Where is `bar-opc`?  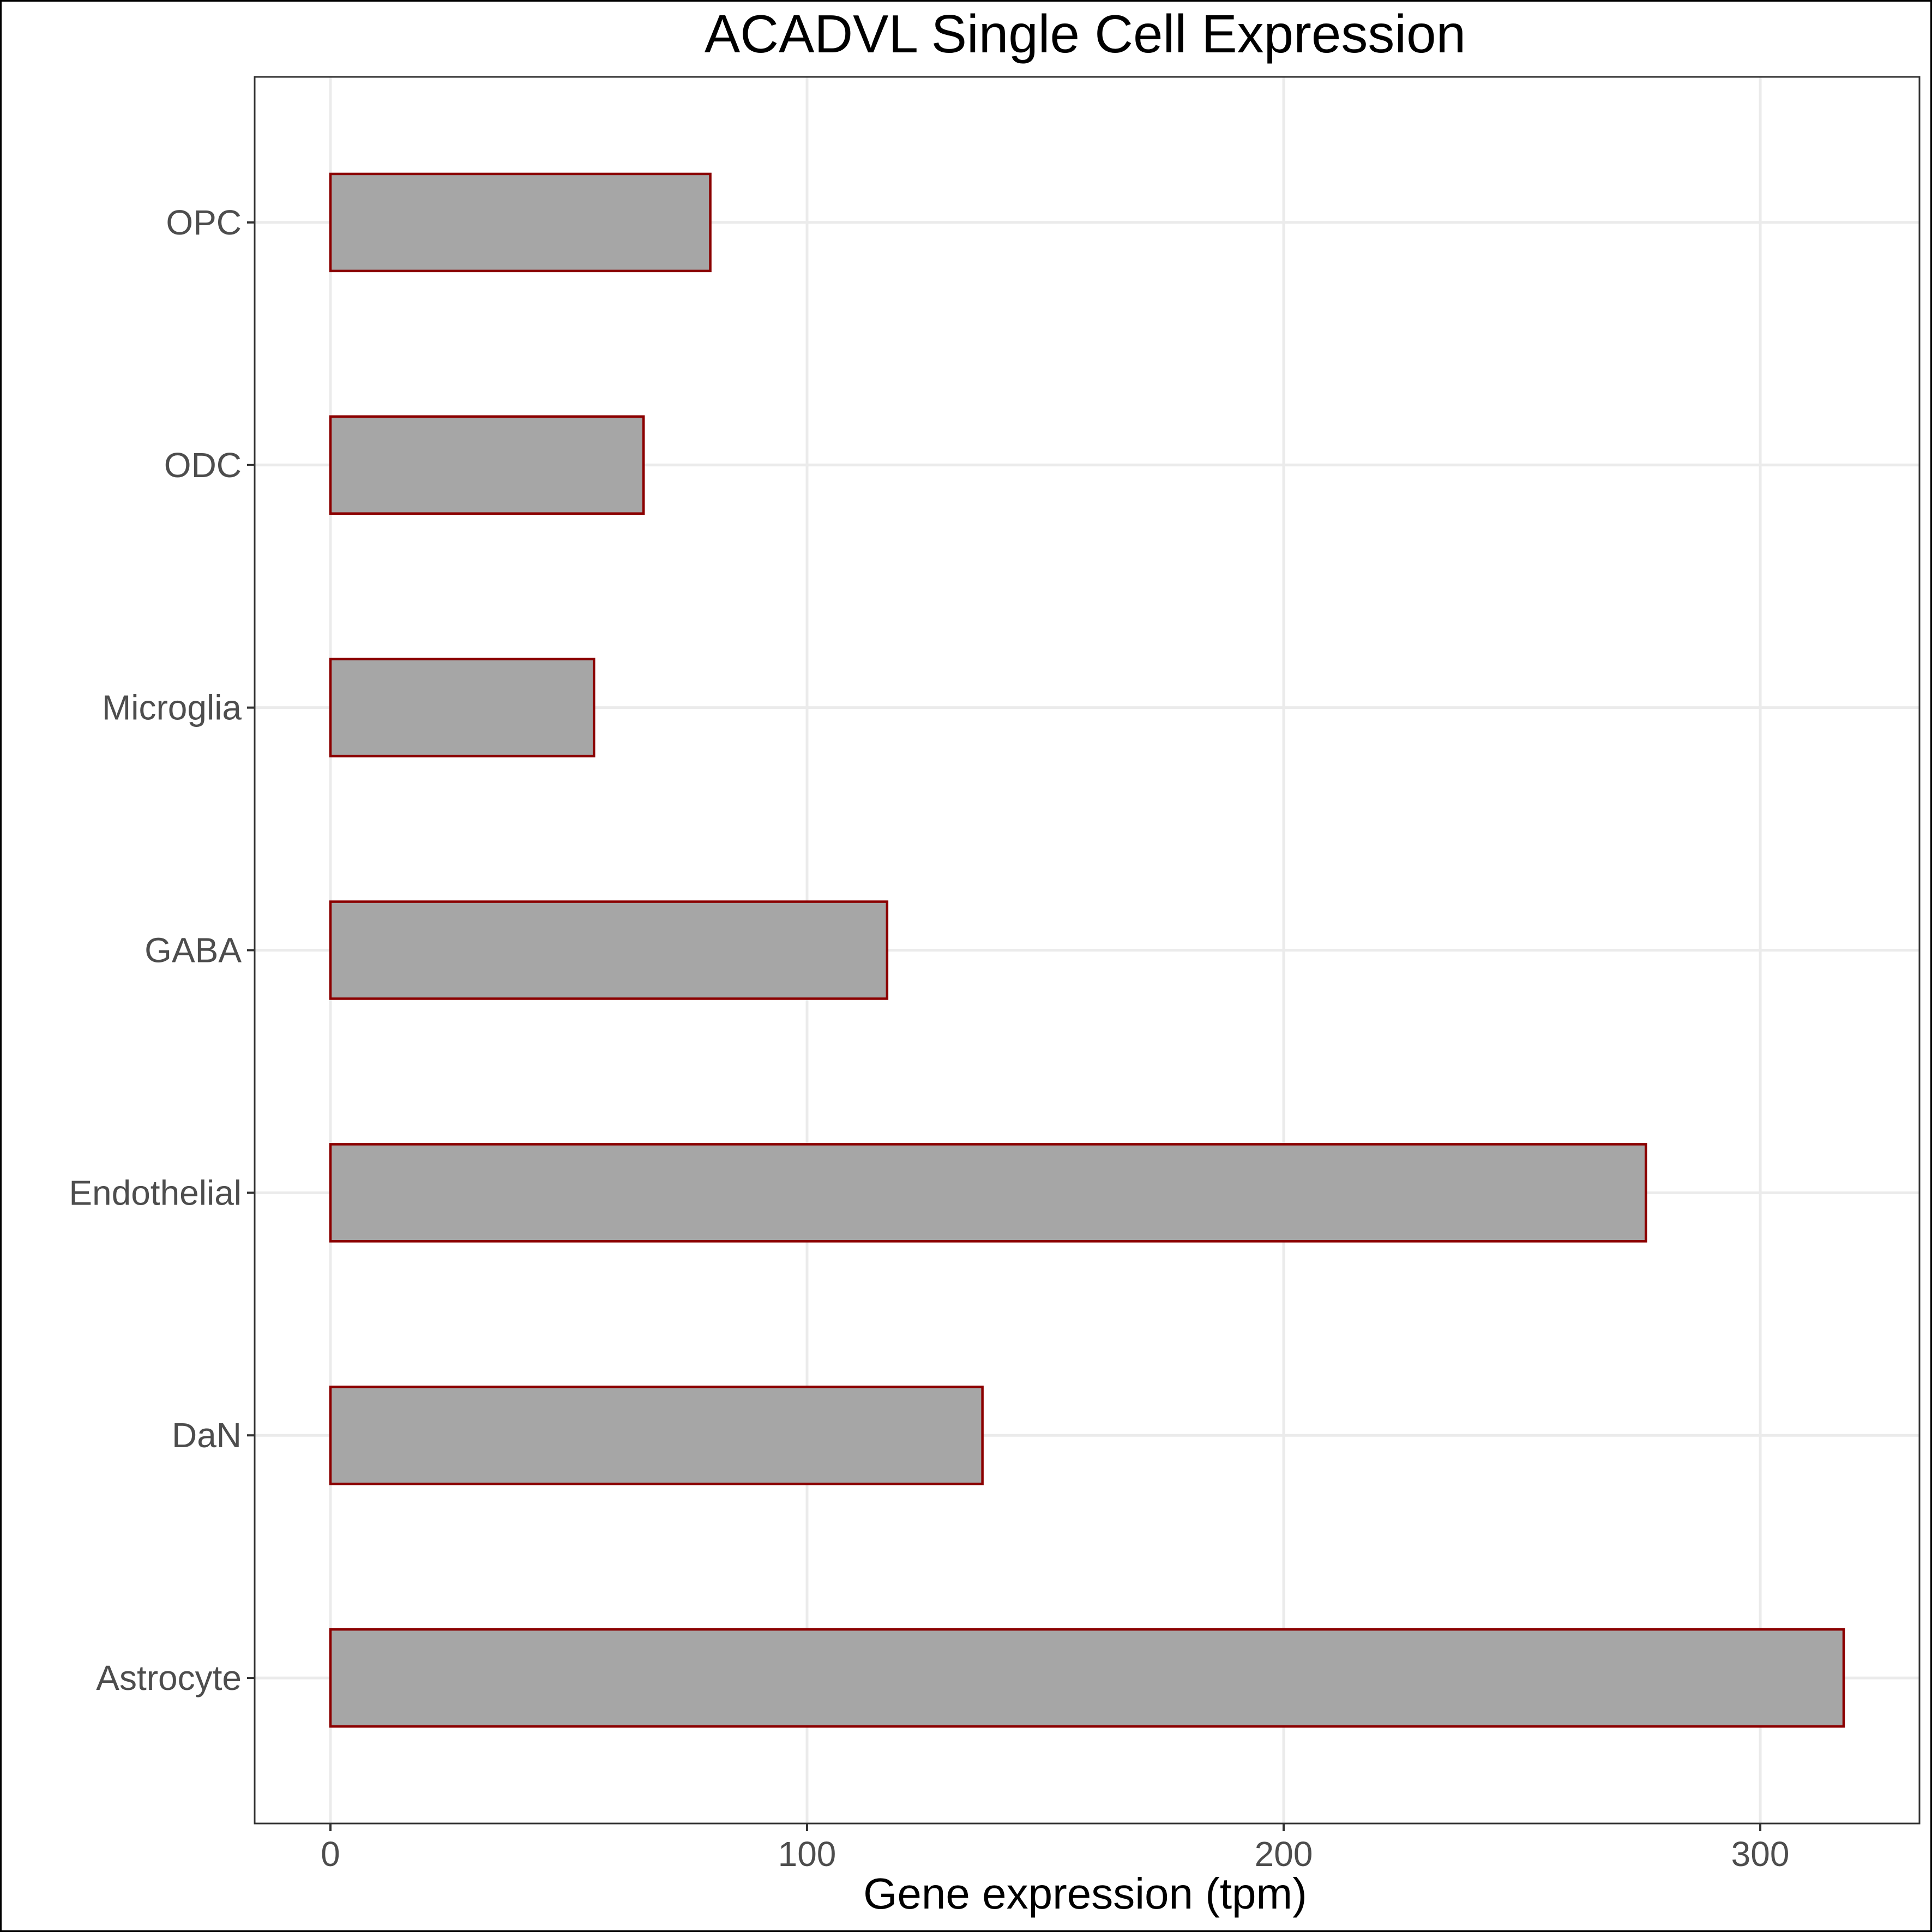
bar-opc is located at coordinates (520, 222).